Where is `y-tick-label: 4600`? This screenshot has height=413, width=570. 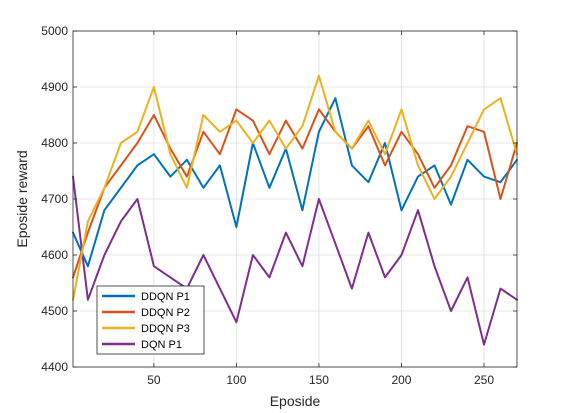 y-tick-label: 4600 is located at coordinates (54, 255).